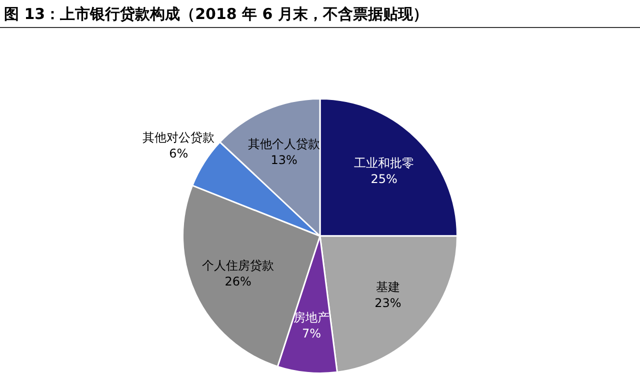 This screenshot has height=382, width=640. I want to click on data-label: 6%, so click(178, 153).